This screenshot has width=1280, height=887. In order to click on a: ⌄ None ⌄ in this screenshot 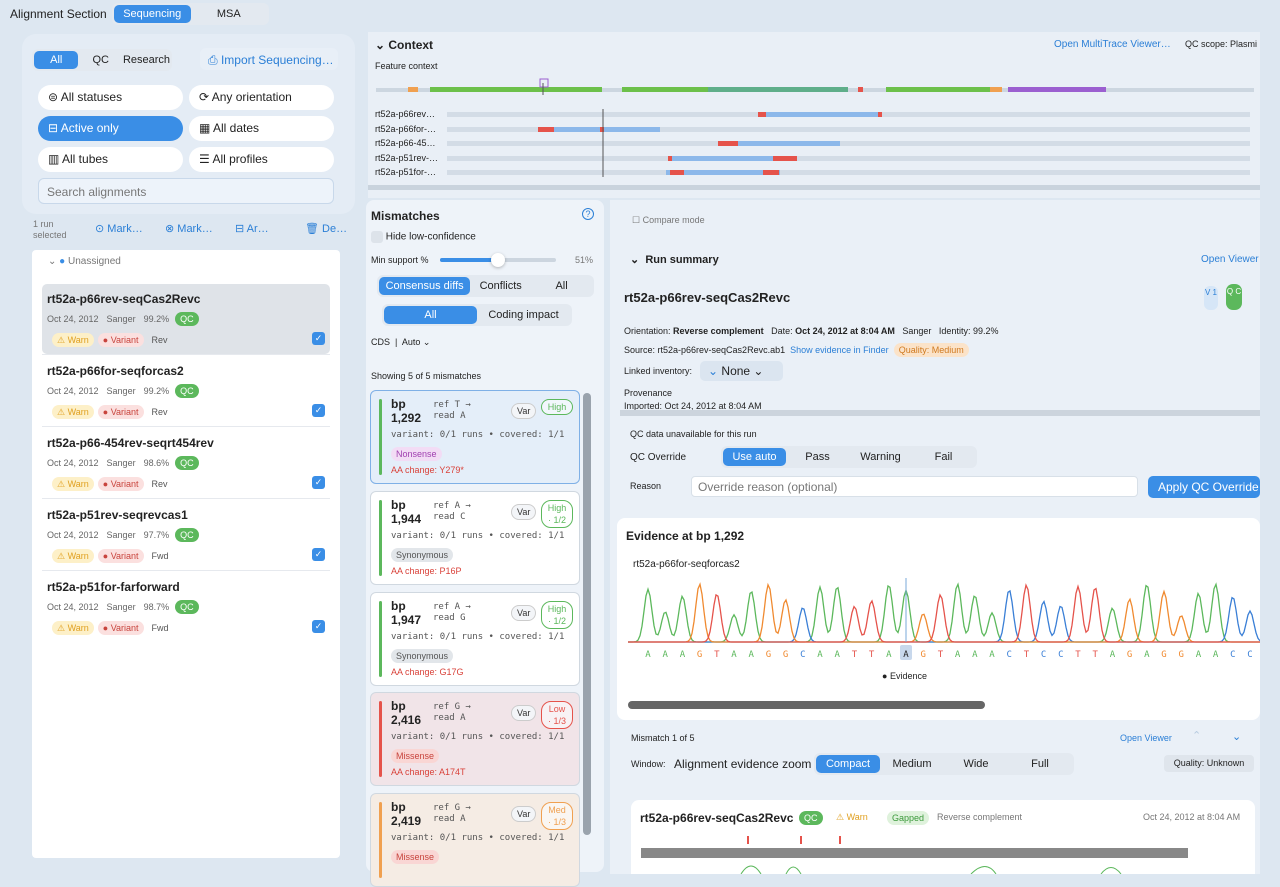, I will do `click(741, 371)`.